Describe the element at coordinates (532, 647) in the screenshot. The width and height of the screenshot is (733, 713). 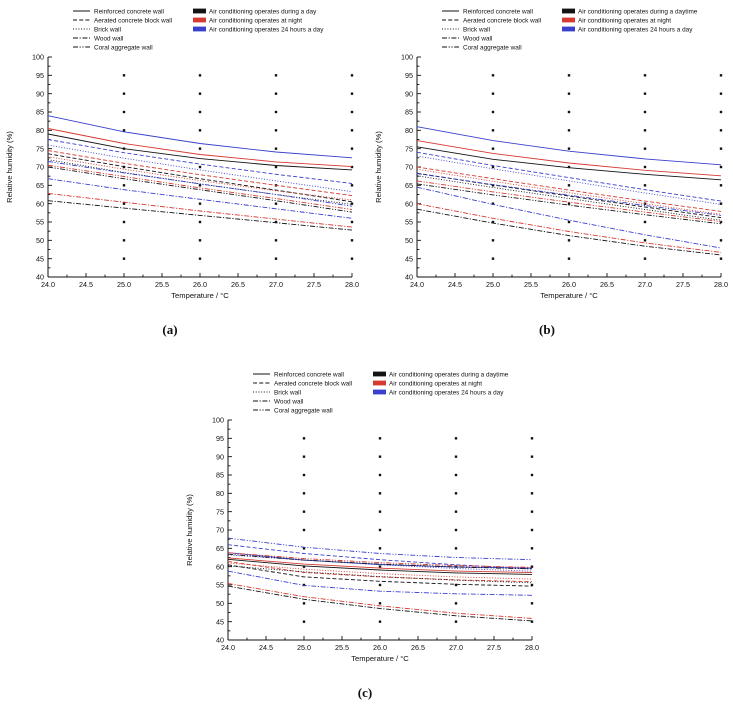
I see `svg-text: 28.0` at that location.